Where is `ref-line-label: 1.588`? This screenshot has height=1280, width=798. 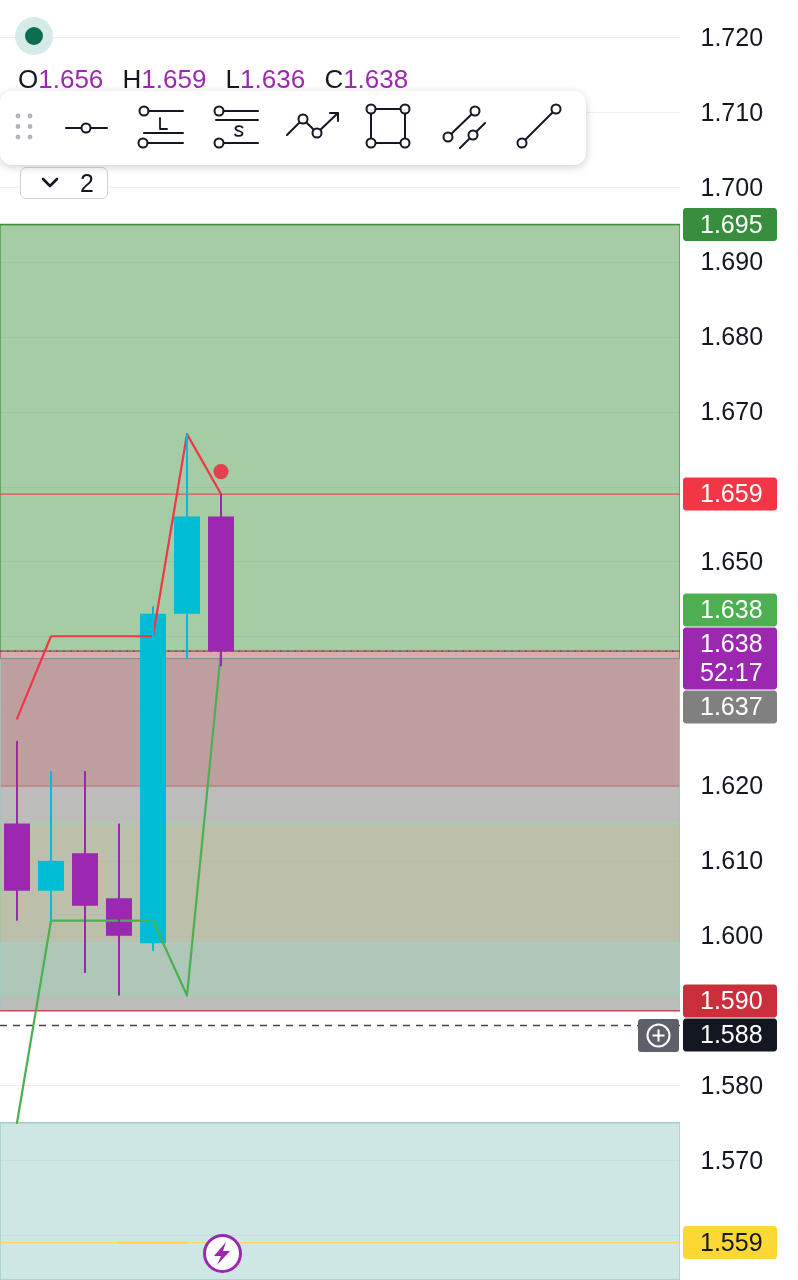 ref-line-label: 1.588 is located at coordinates (731, 1034).